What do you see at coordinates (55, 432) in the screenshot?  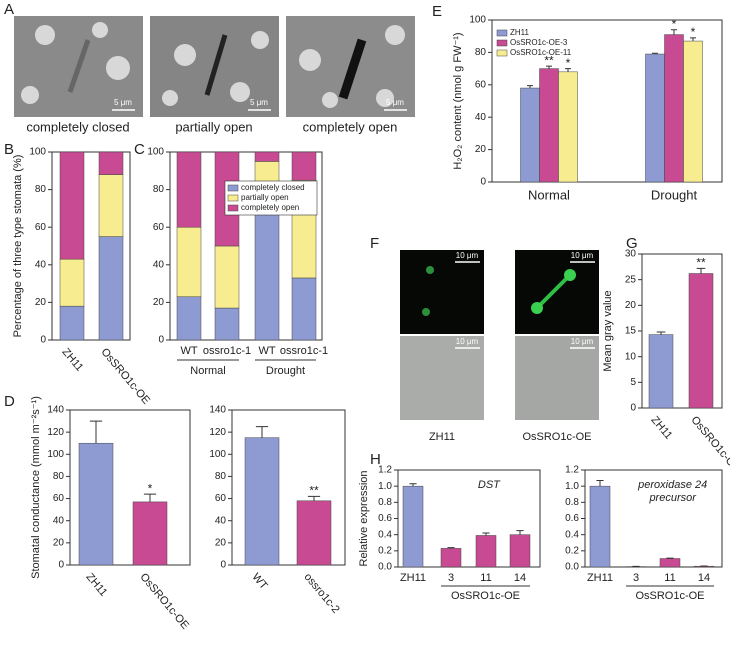 I see `y-tick-label: 120` at bounding box center [55, 432].